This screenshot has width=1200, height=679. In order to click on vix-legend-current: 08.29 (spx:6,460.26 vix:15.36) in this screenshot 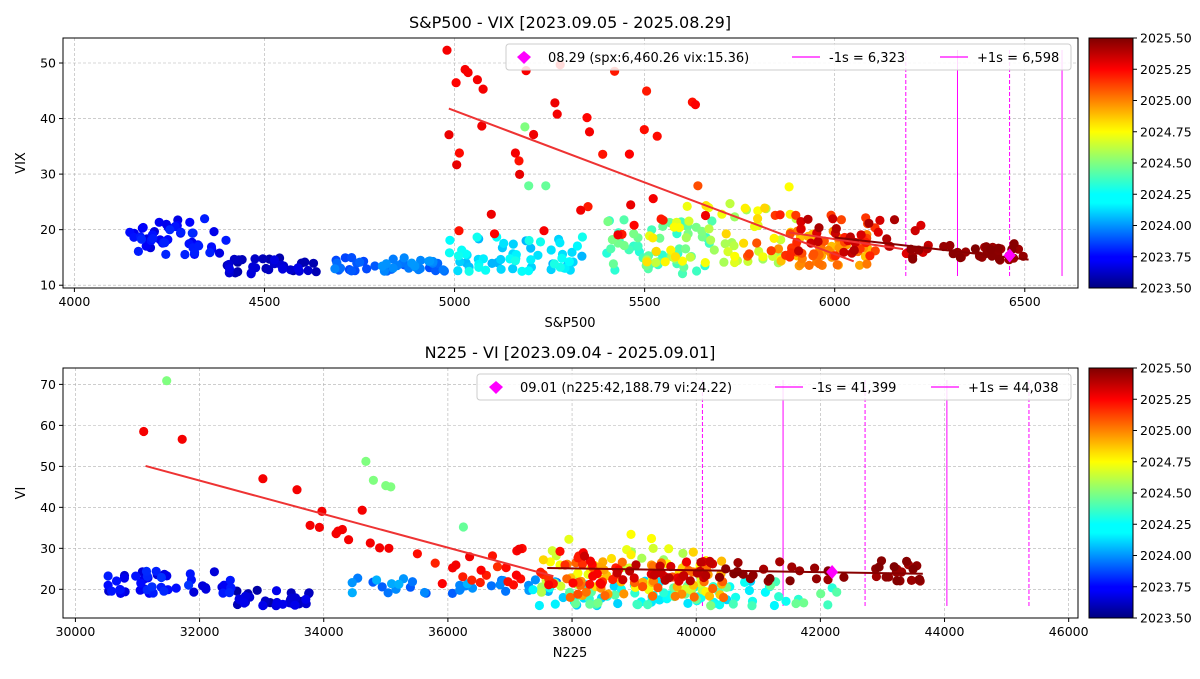, I will do `click(648, 58)`.